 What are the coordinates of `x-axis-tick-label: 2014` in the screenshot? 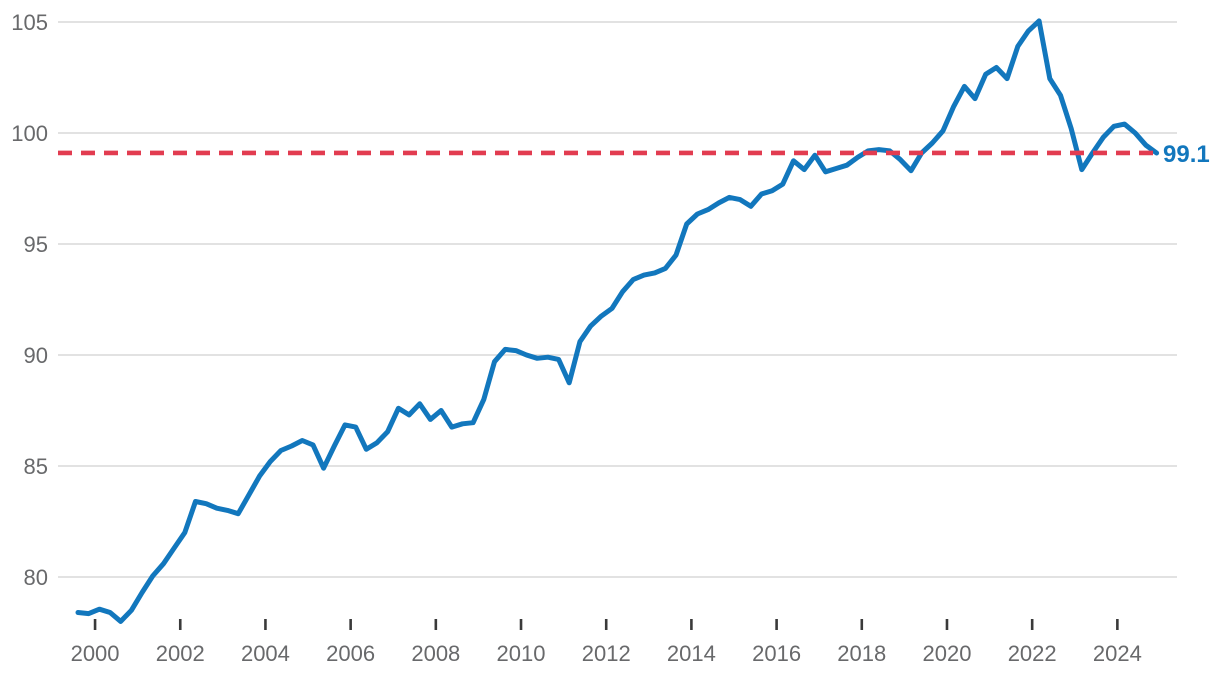 It's located at (691, 653).